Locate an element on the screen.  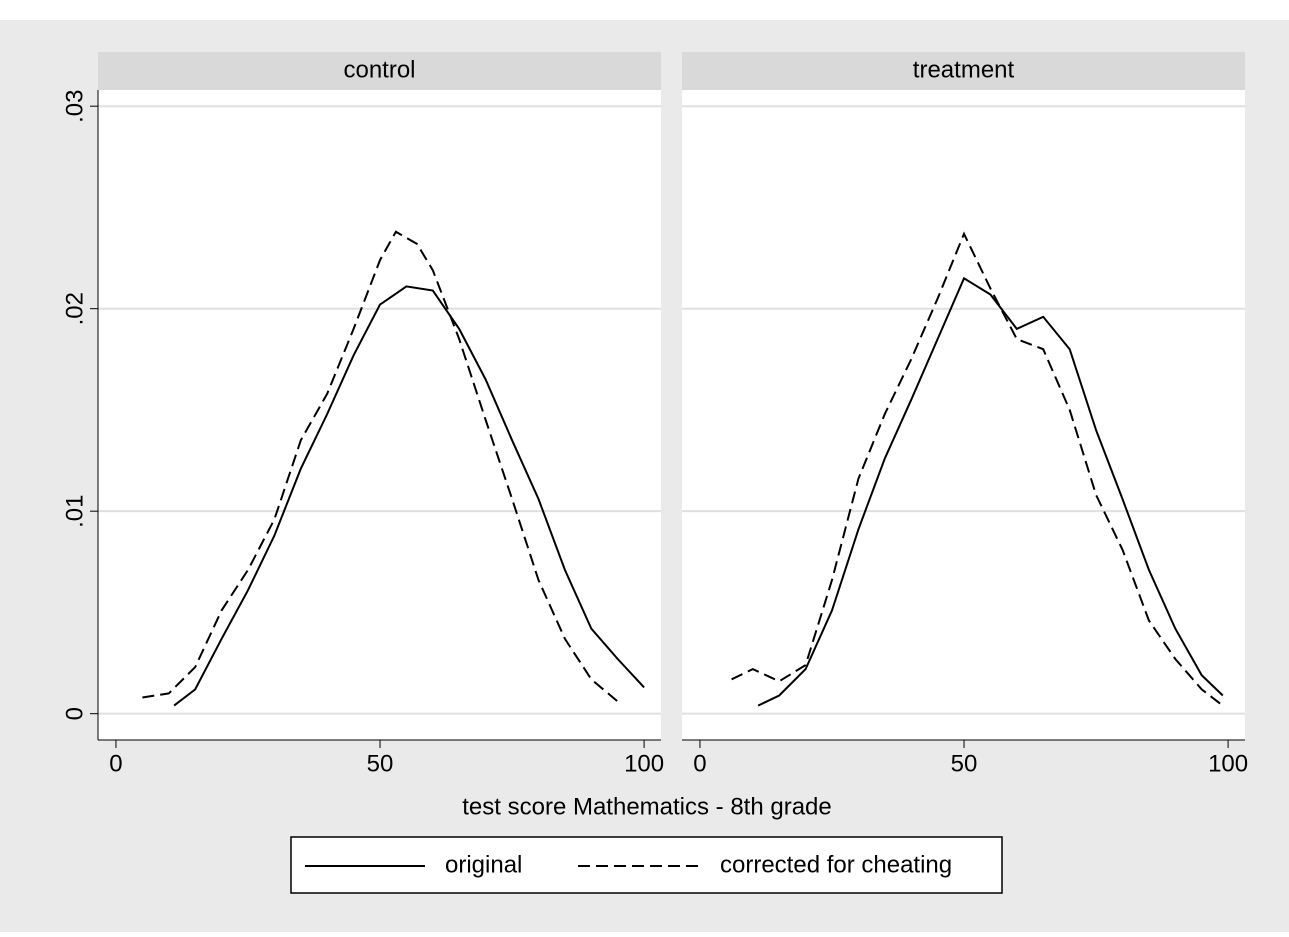
panel-title: treatment is located at coordinates (964, 69).